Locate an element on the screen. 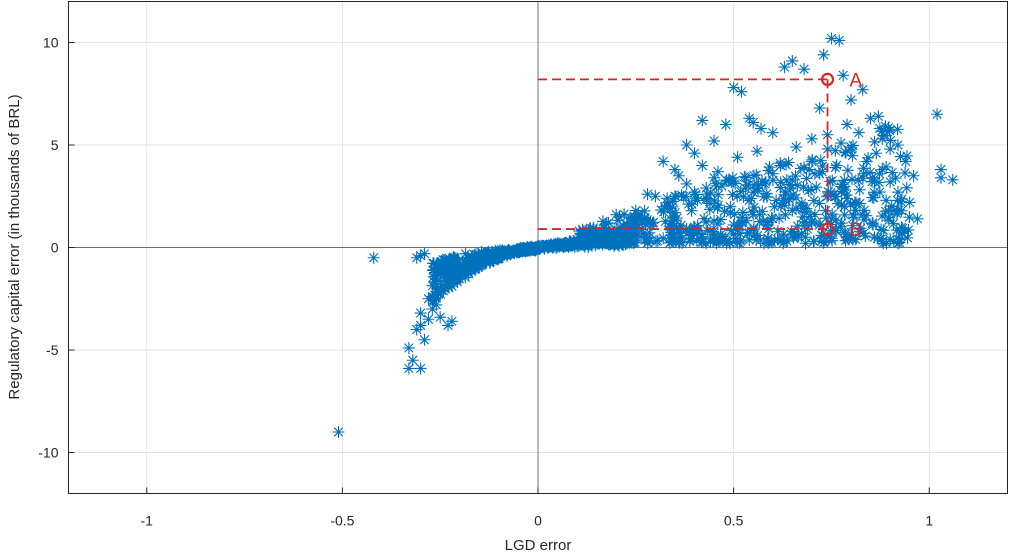  x-tick-label: -0.5 is located at coordinates (342, 521).